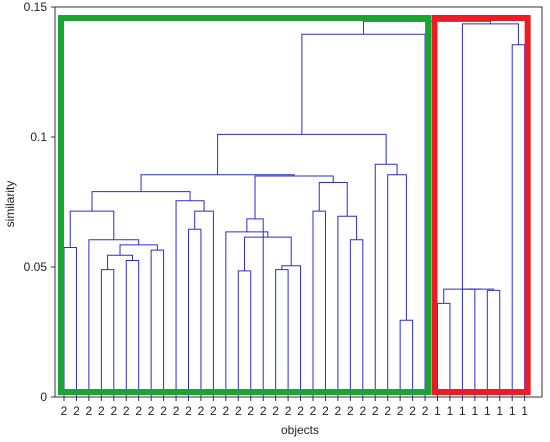 The image size is (550, 442). I want to click on y-tick-label: 0.05, so click(36, 267).